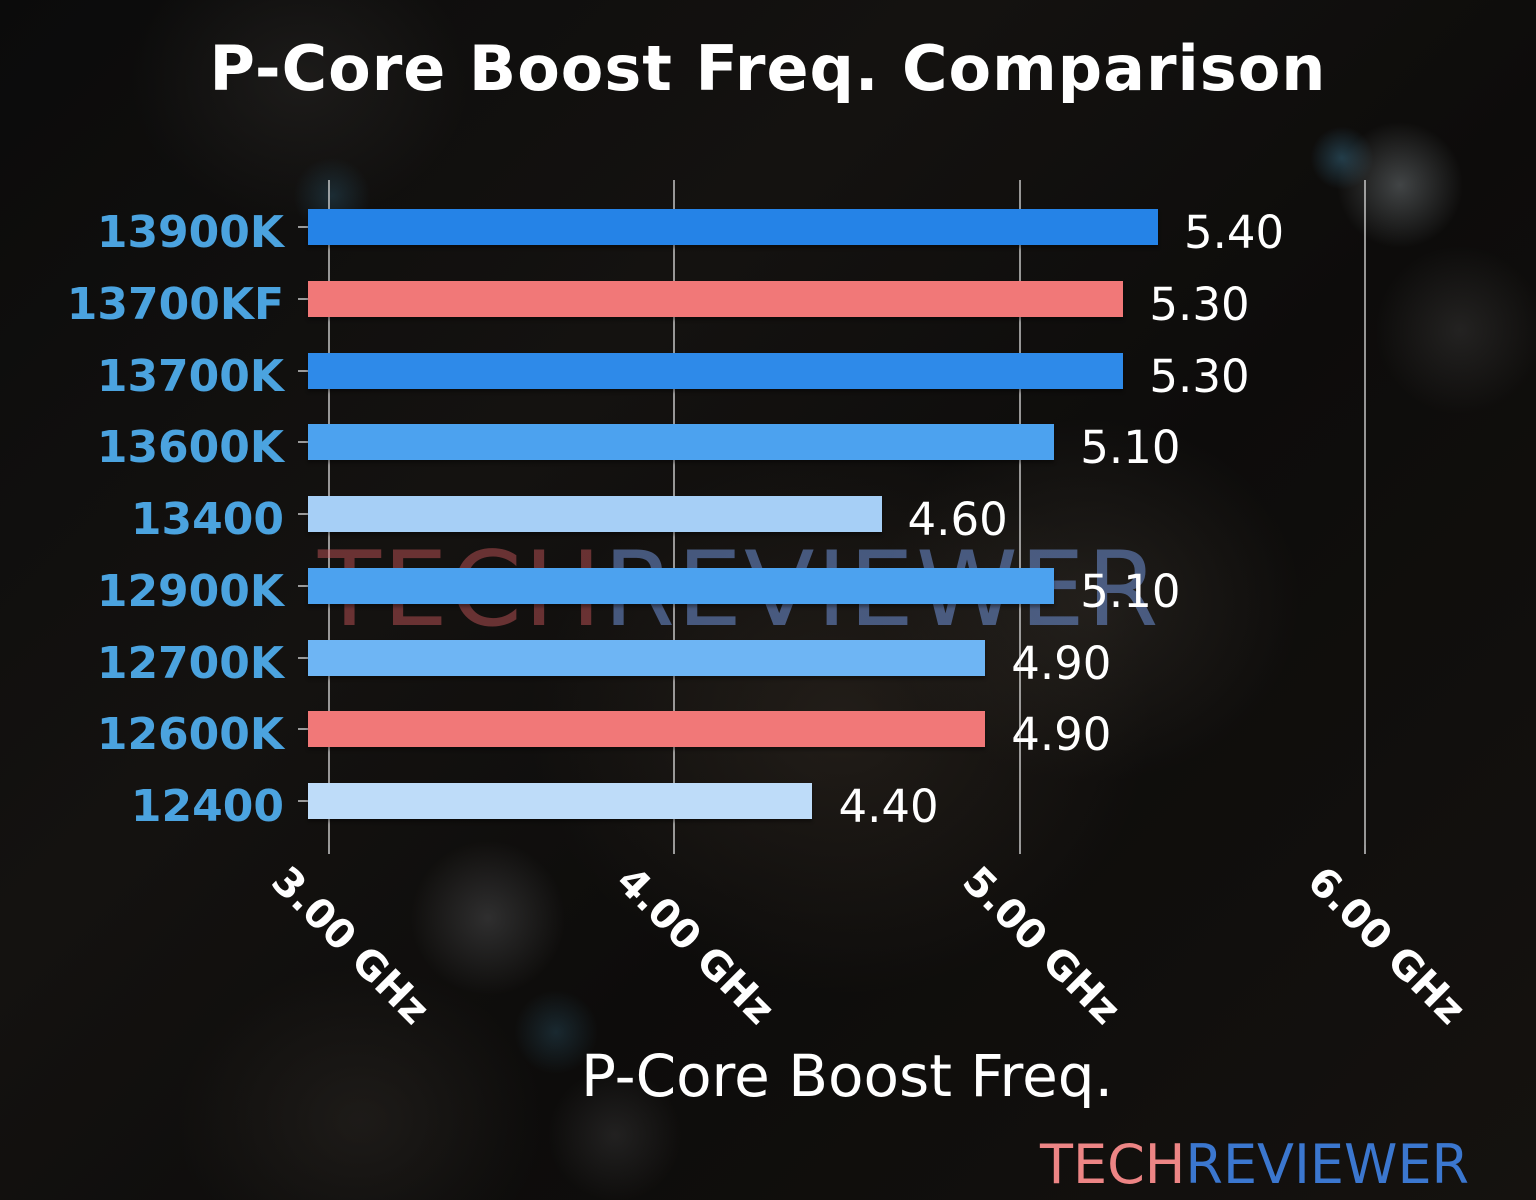 The height and width of the screenshot is (1200, 1536). Describe the element at coordinates (190, 448) in the screenshot. I see `category-label: 13600K` at that location.